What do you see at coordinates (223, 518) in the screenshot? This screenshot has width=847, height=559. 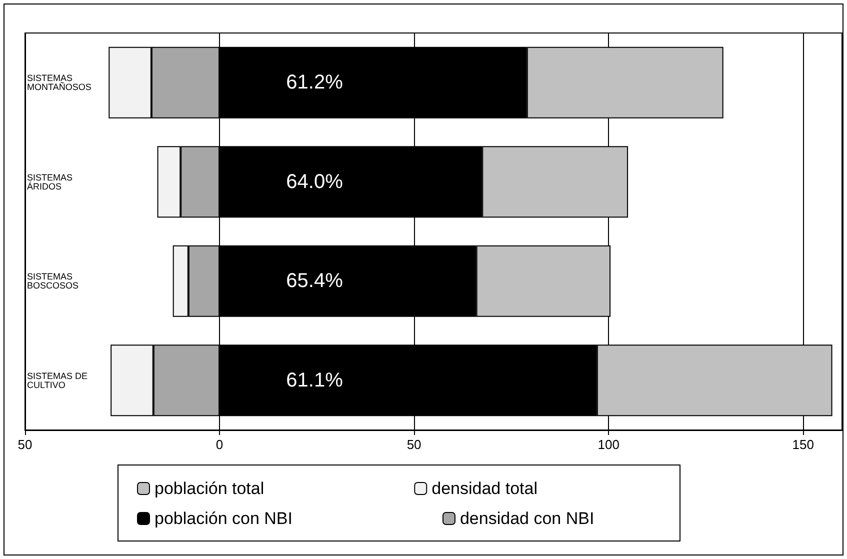 I see `legend-label: población con NBI` at bounding box center [223, 518].